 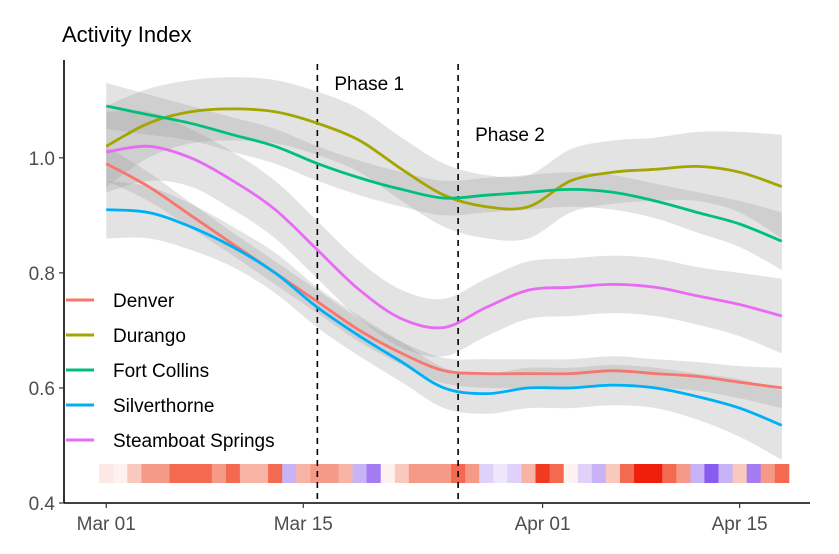 I want to click on x-tick-label: Apr 01, so click(x=543, y=524).